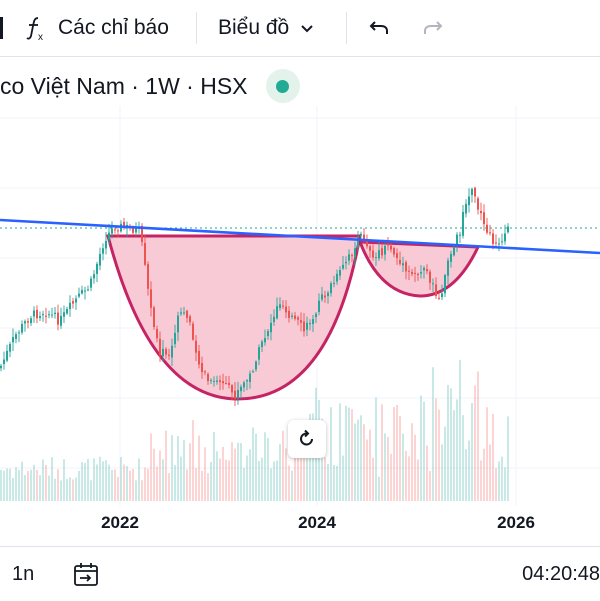 The height and width of the screenshot is (601, 600). Describe the element at coordinates (23, 574) in the screenshot. I see `range-1y-button: 1n` at that location.